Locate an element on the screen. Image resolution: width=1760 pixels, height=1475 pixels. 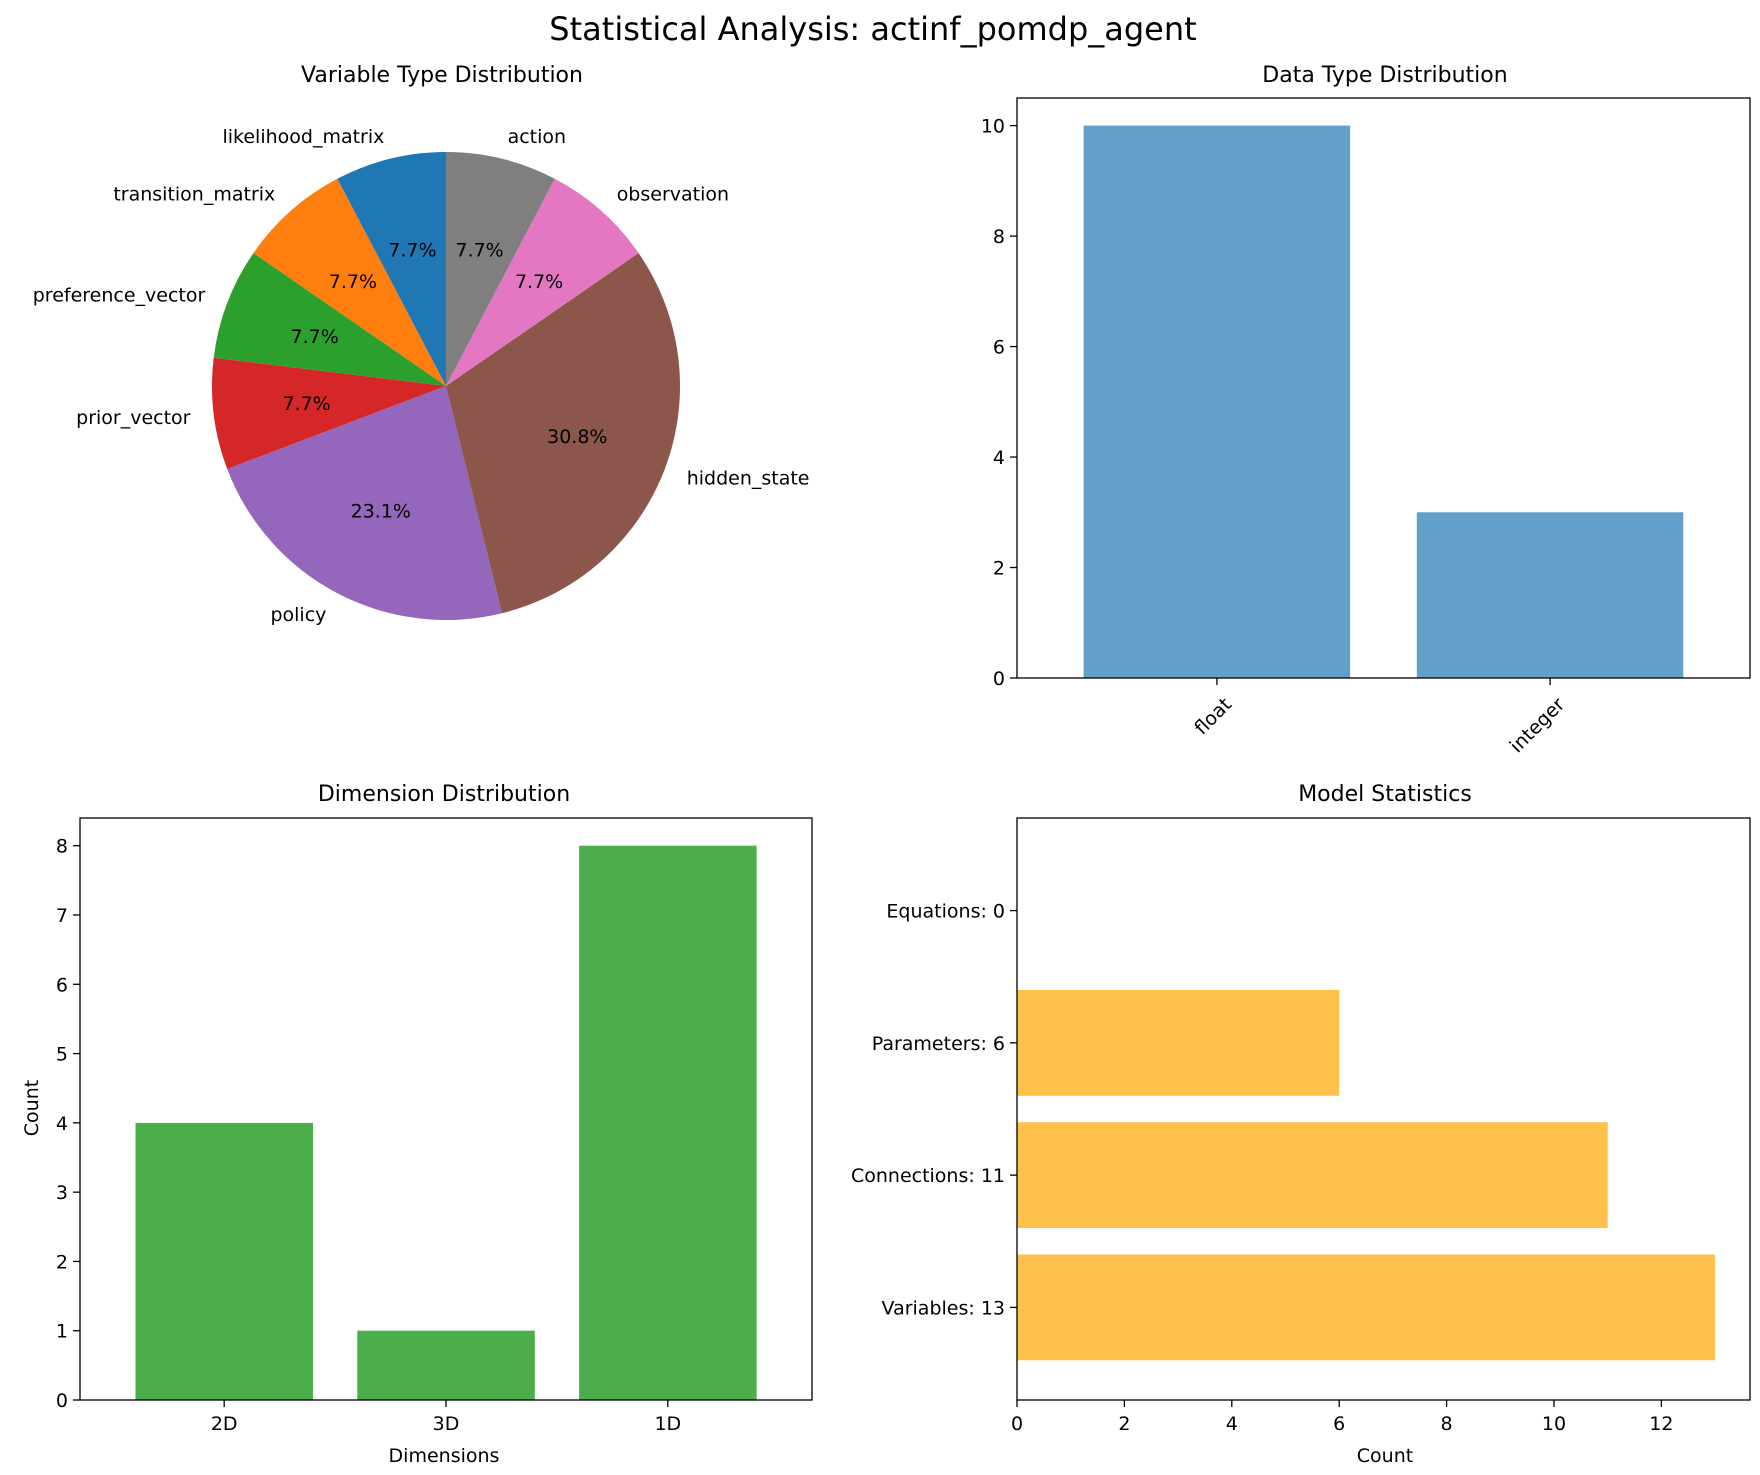
figure-title: Statistical Analysis: actinf_pomdp_agent is located at coordinates (872, 29).